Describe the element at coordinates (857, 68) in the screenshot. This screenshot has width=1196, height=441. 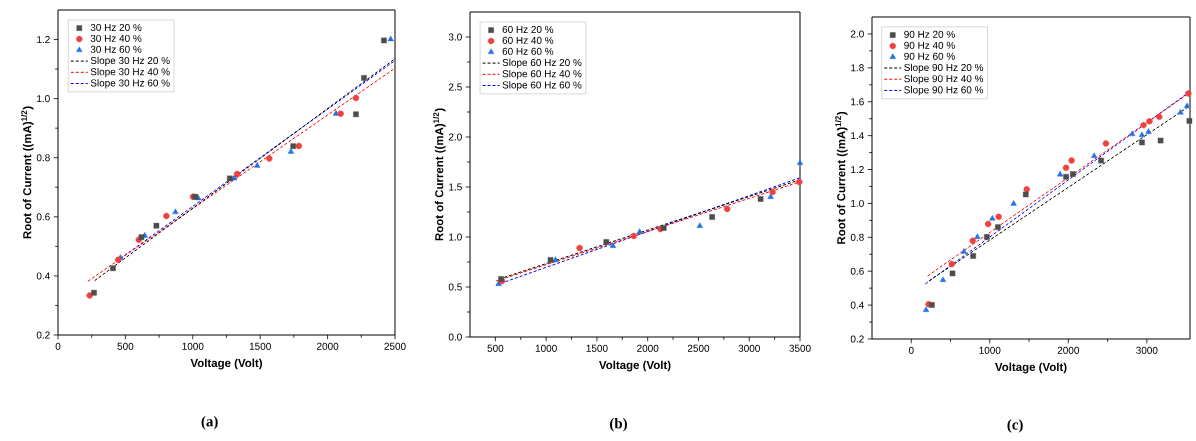
I see `y-tick-label: 1.8` at that location.